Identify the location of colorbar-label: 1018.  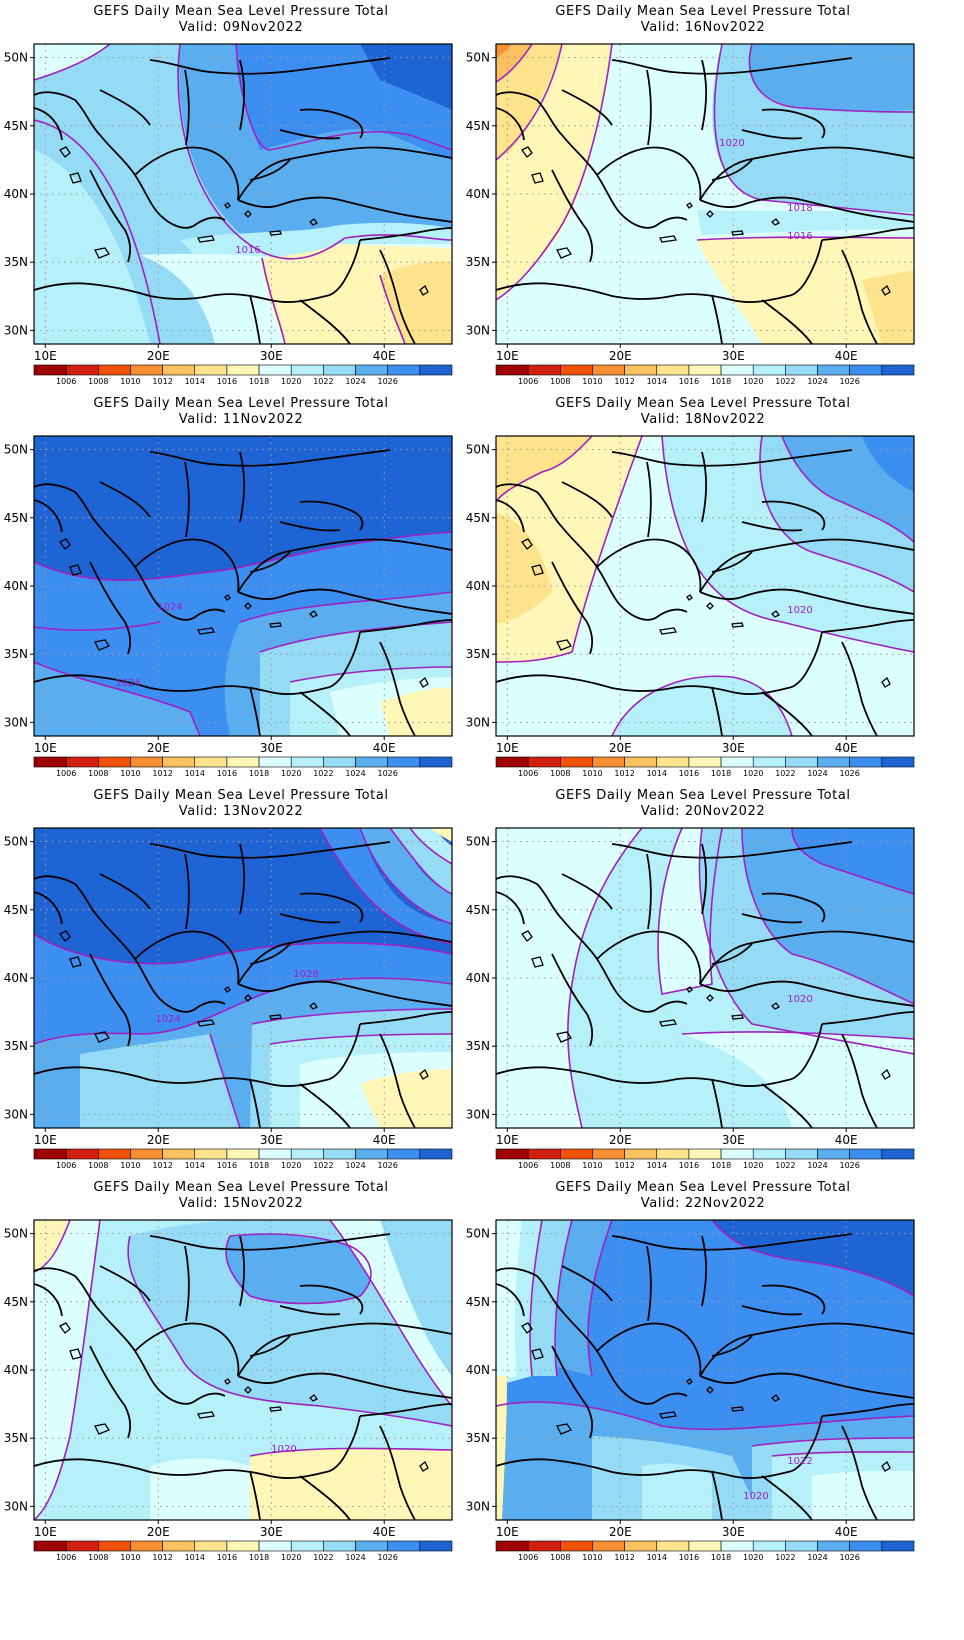
(721, 773).